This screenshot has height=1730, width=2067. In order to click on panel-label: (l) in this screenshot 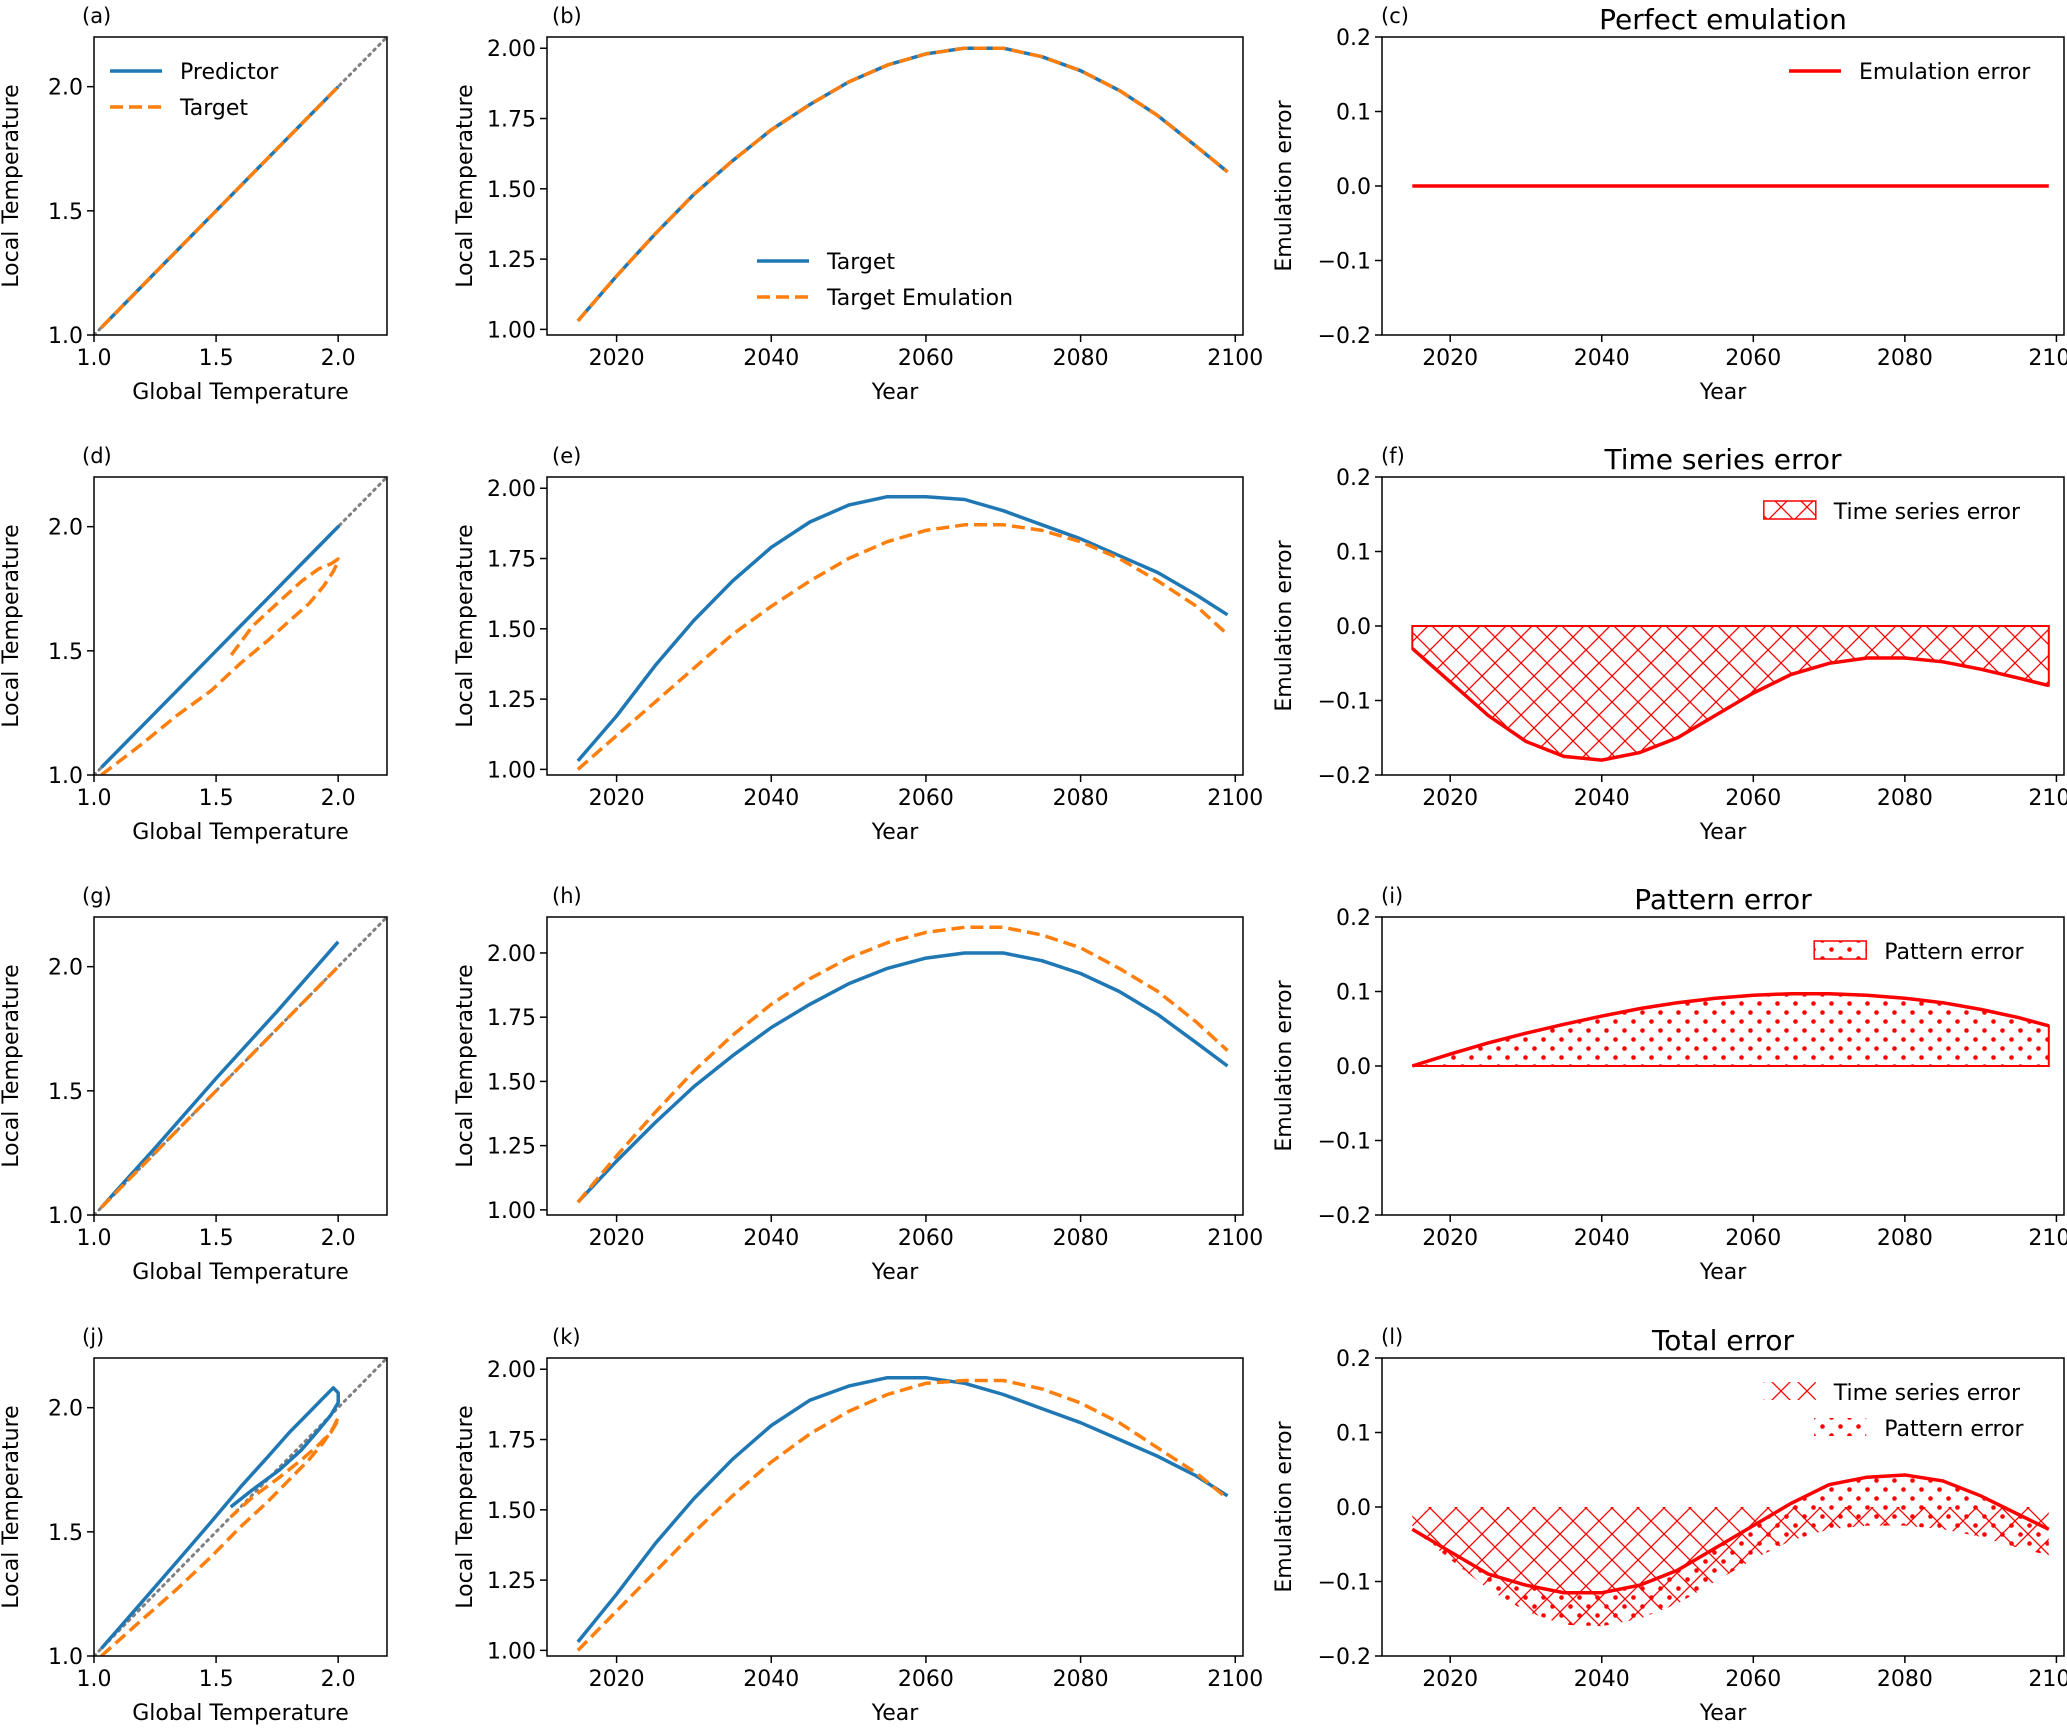, I will do `click(1392, 1337)`.